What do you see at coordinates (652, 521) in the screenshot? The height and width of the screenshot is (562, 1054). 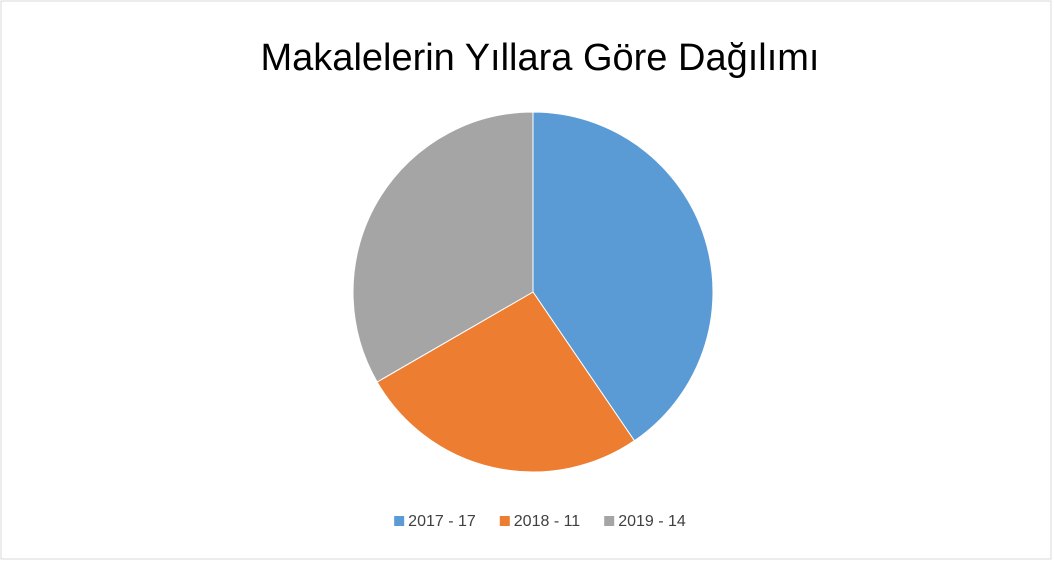 I see `legend-label: 2019 - 14` at bounding box center [652, 521].